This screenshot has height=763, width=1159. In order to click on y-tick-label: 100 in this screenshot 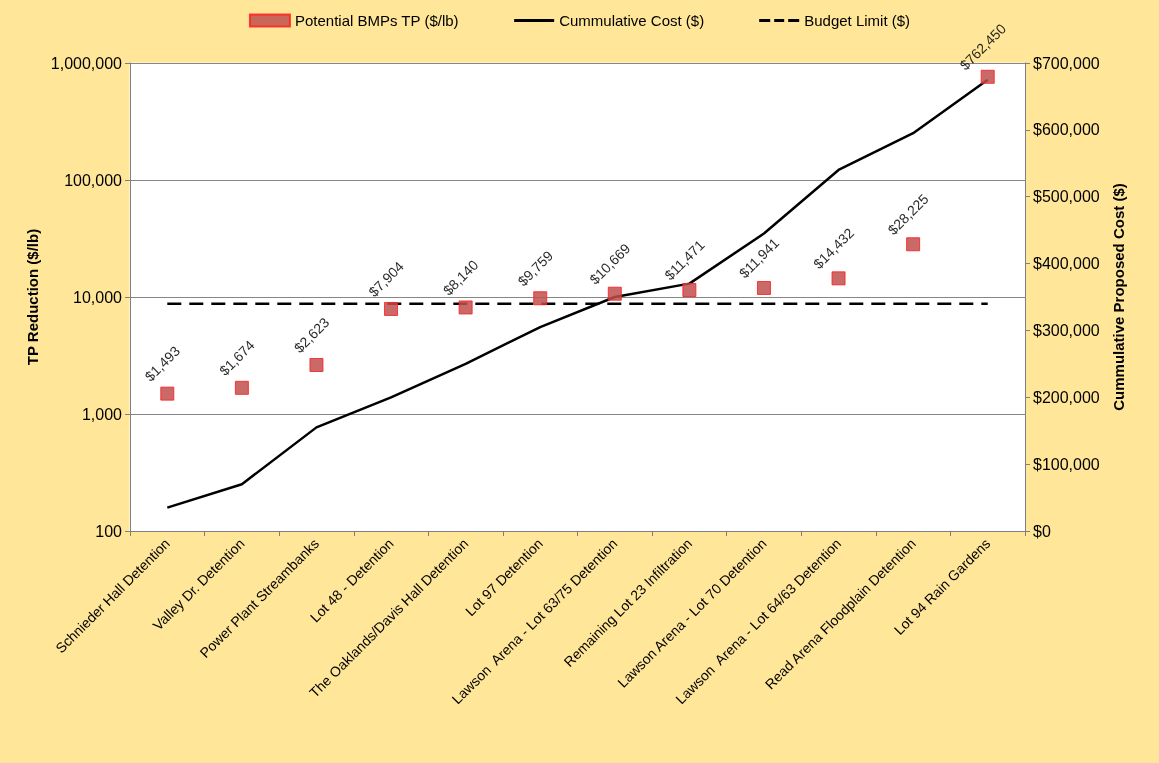, I will do `click(109, 531)`.